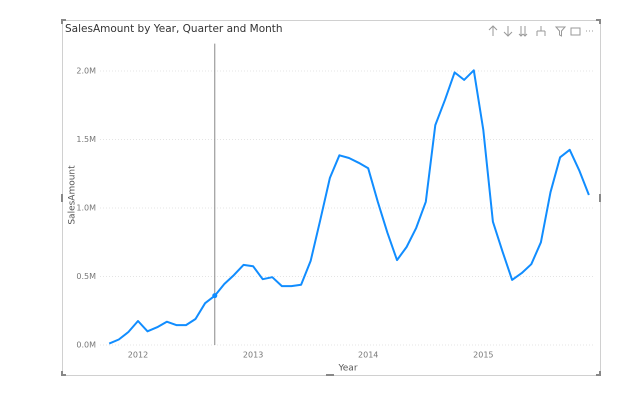 Image resolution: width=639 pixels, height=403 pixels. I want to click on y-tick-label: 1.0M, so click(86, 208).